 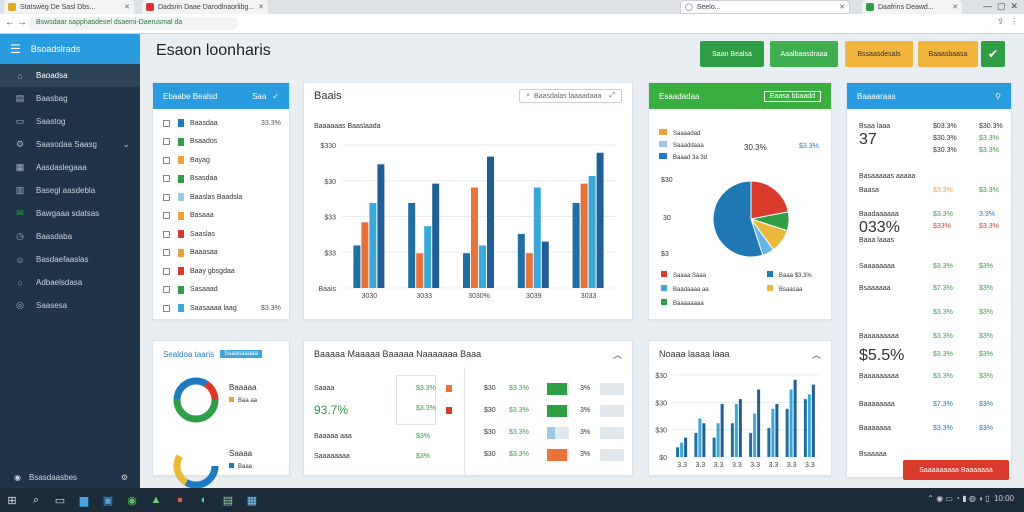 I want to click on explorer-icon: ▆, so click(x=84, y=500).